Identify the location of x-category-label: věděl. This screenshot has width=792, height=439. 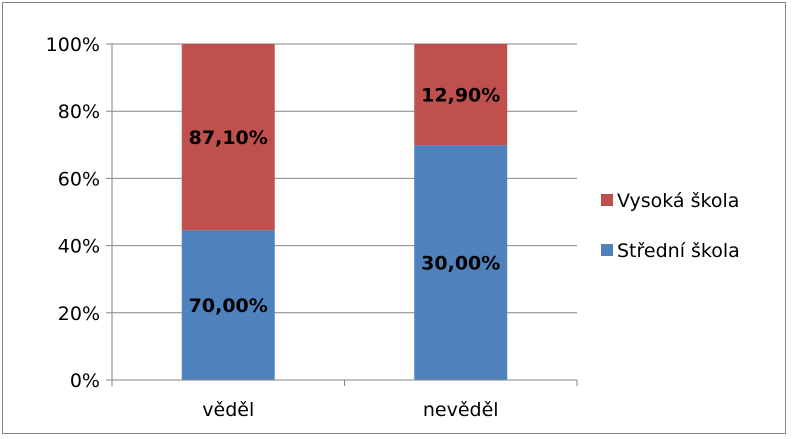
(228, 410).